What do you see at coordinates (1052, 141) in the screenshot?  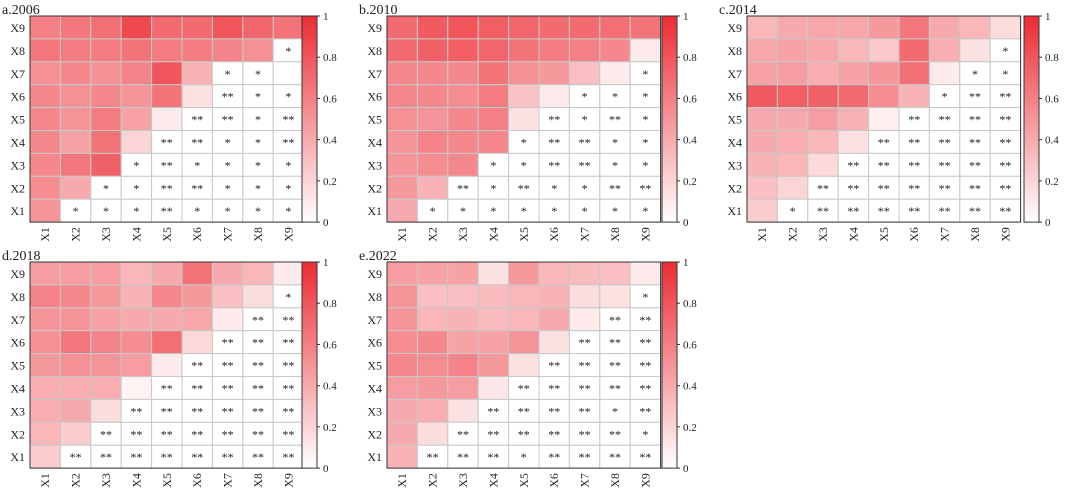 I see `colorbar-tick-label: 0.4` at bounding box center [1052, 141].